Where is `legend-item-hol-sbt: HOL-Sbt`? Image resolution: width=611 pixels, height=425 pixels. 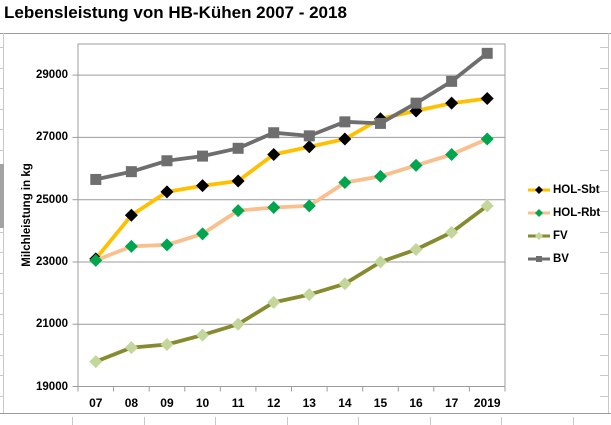
legend-item-hol-sbt: HOL-Sbt is located at coordinates (564, 190).